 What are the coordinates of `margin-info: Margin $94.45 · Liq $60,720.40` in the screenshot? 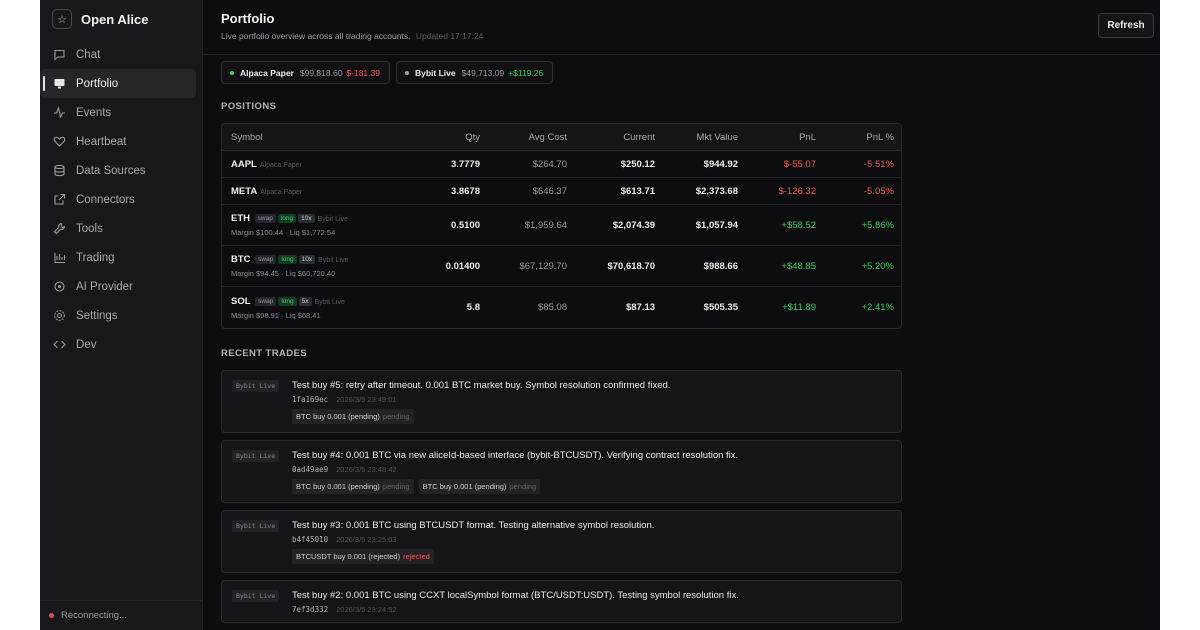 It's located at (283, 273).